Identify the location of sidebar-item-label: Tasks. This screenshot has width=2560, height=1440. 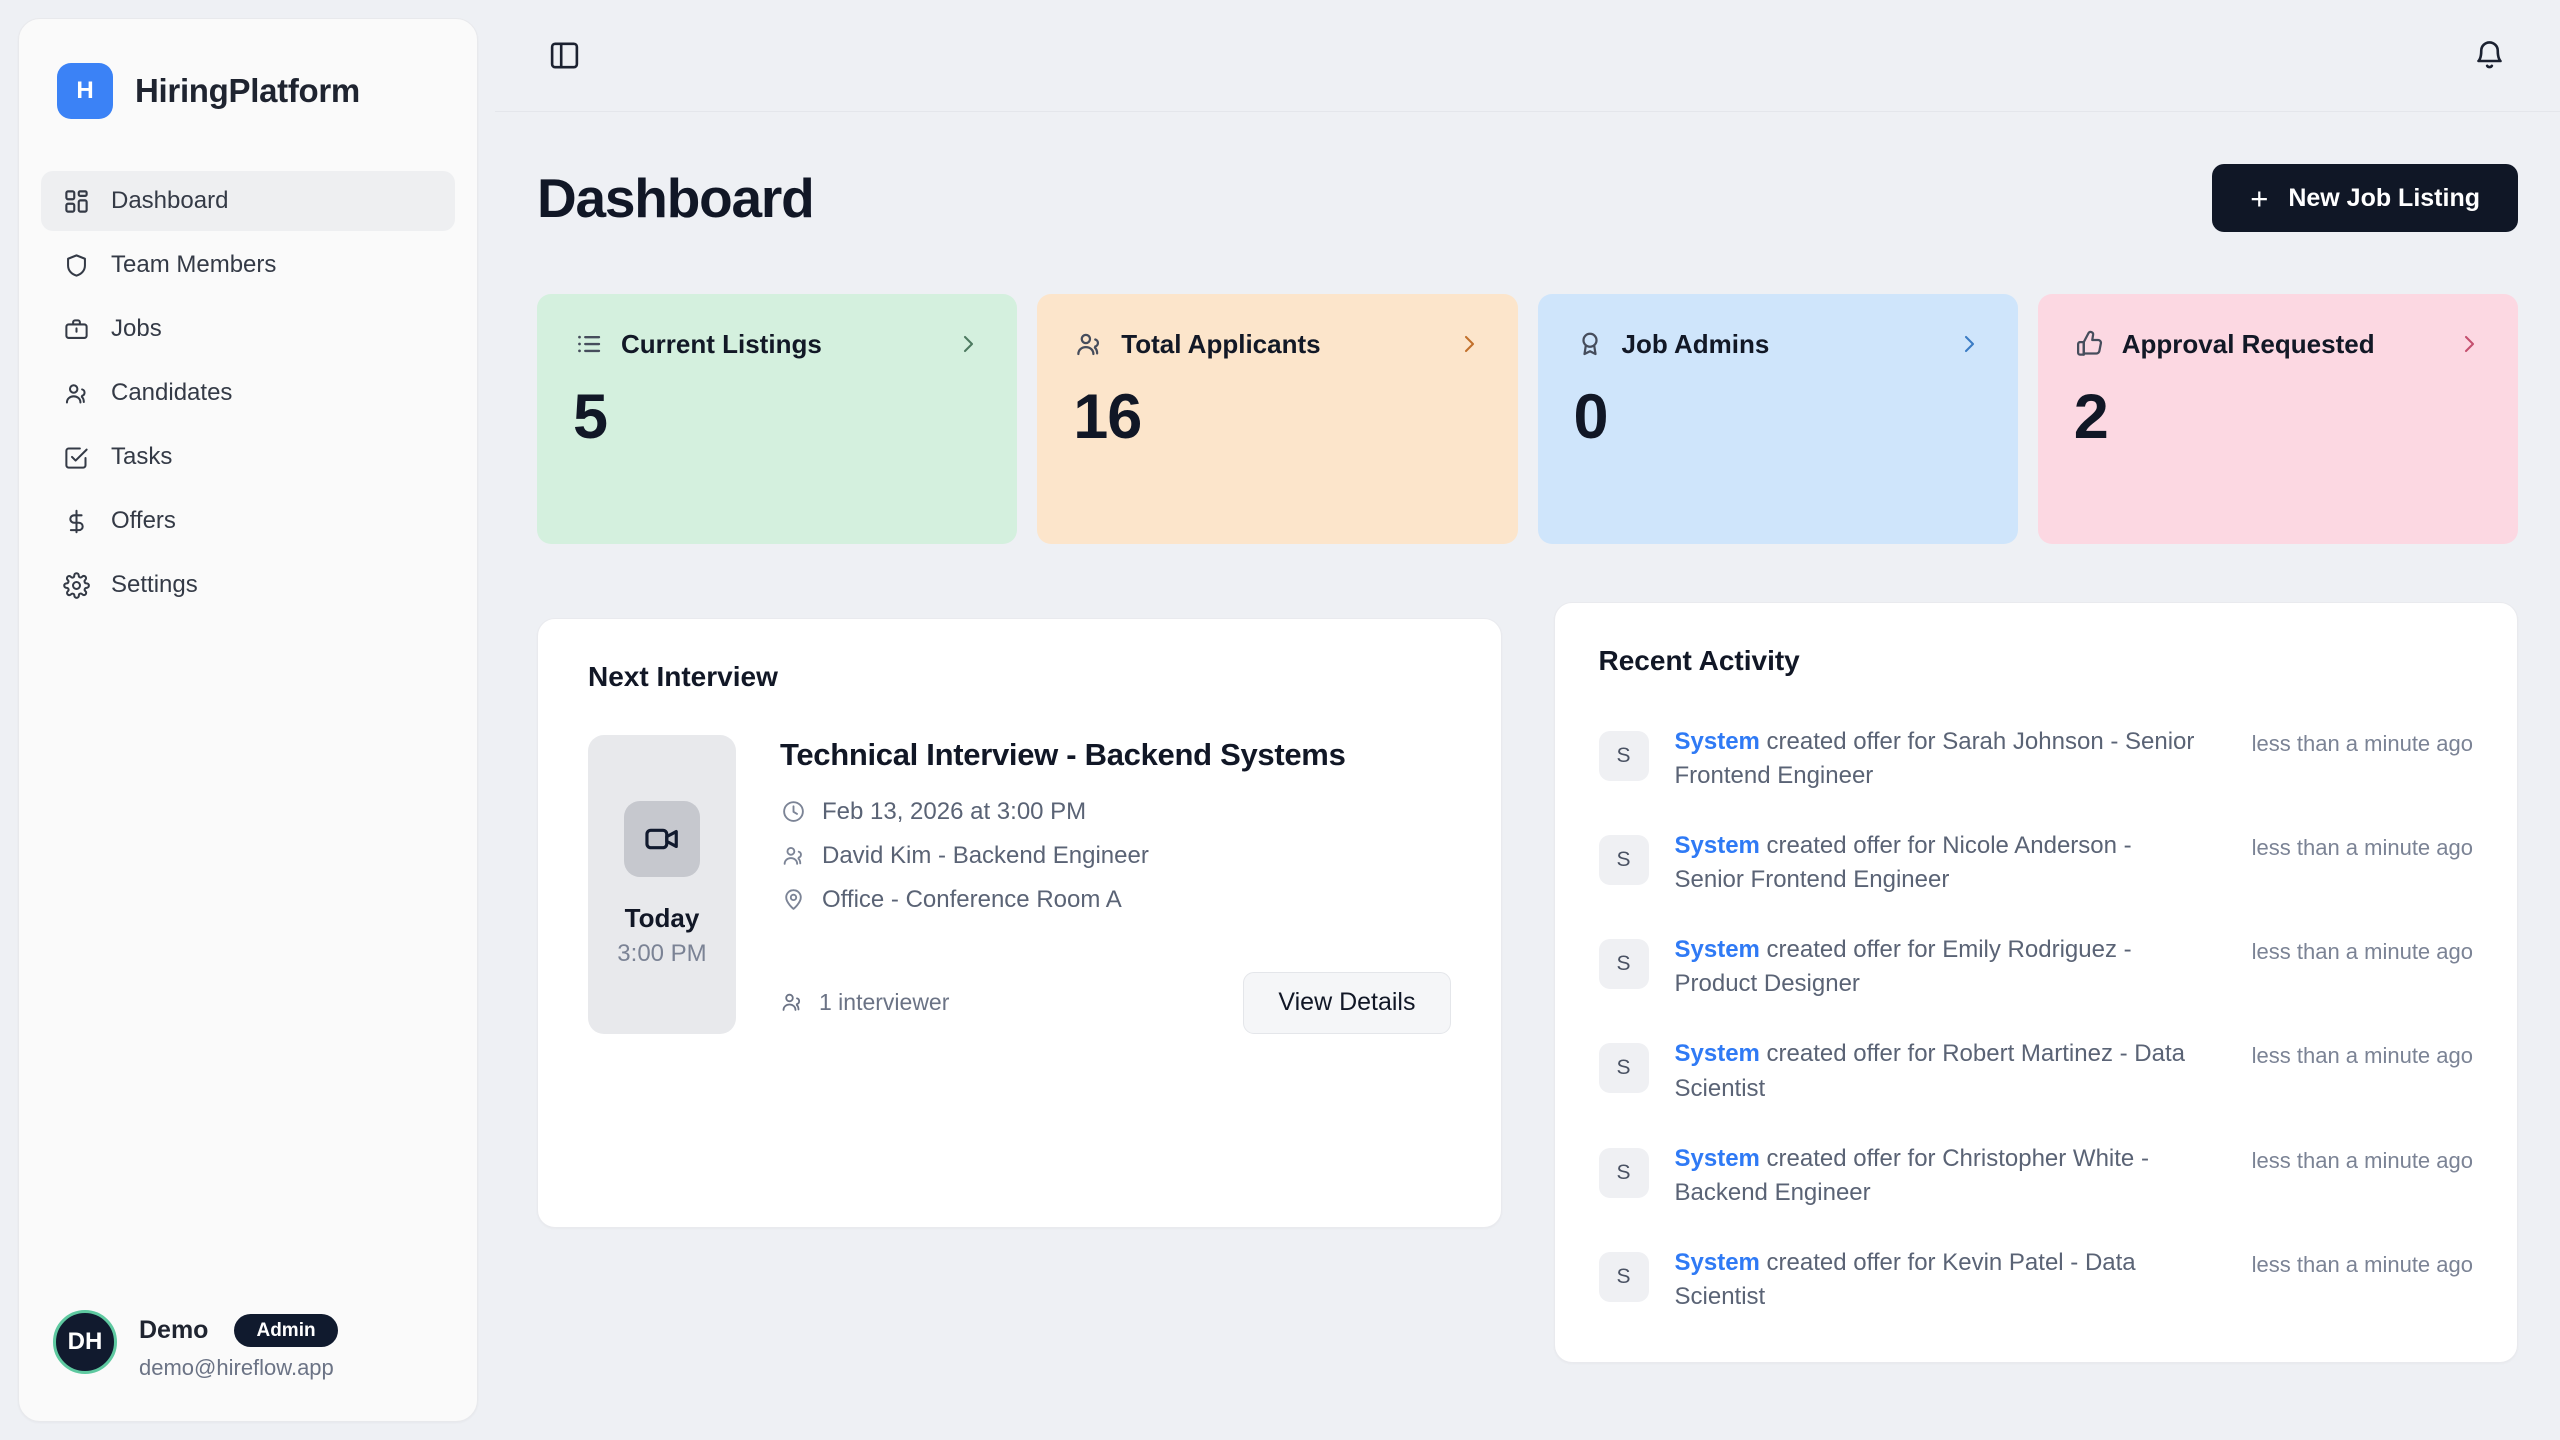
(142, 456).